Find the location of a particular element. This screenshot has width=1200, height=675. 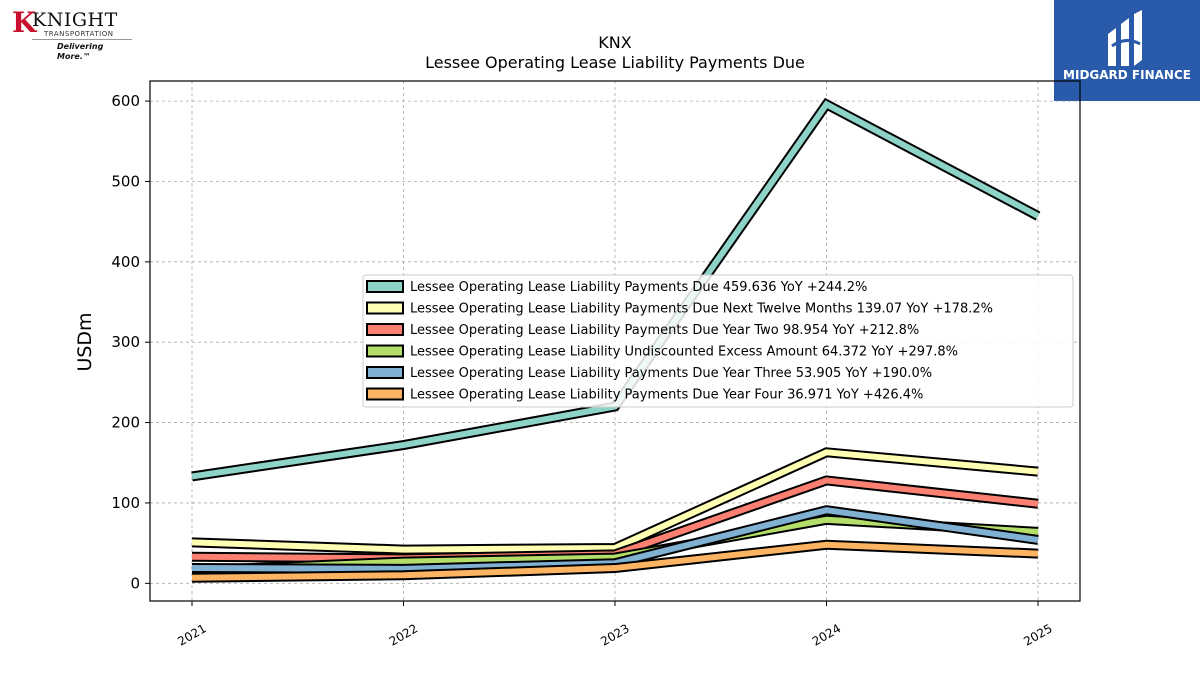

x-tick-label: 2025 is located at coordinates (1037, 634).